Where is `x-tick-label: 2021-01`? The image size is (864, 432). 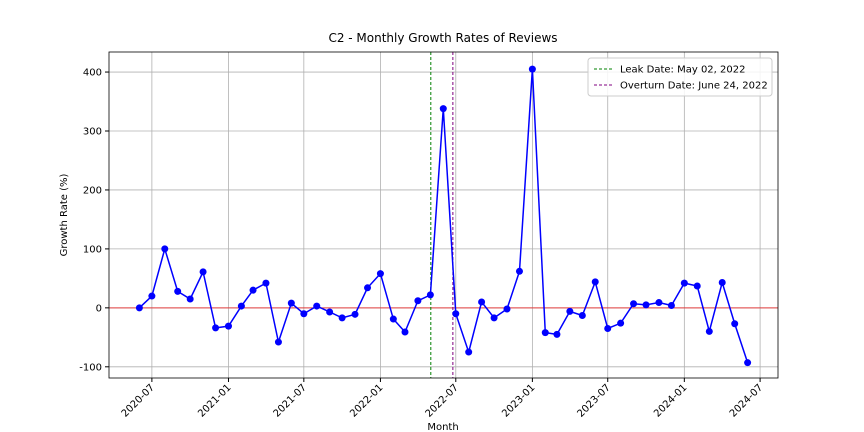
x-tick-label: 2021-01 is located at coordinates (214, 400).